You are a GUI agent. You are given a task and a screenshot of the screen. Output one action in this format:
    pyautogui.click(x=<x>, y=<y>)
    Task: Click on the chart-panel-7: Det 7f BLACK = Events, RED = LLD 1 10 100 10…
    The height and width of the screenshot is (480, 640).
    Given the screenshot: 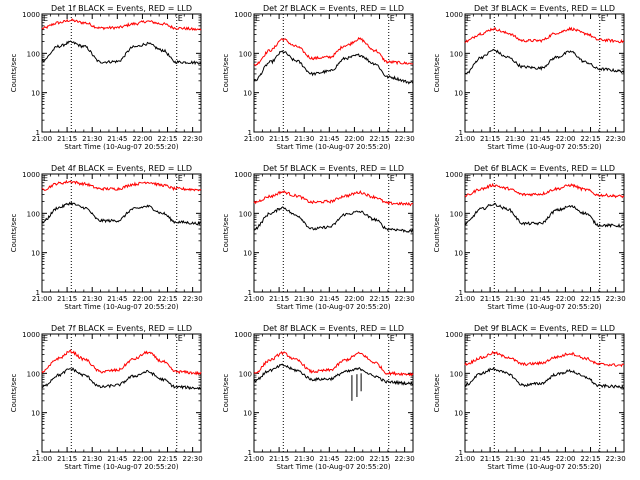 What is the action you would take?
    pyautogui.click(x=106, y=397)
    